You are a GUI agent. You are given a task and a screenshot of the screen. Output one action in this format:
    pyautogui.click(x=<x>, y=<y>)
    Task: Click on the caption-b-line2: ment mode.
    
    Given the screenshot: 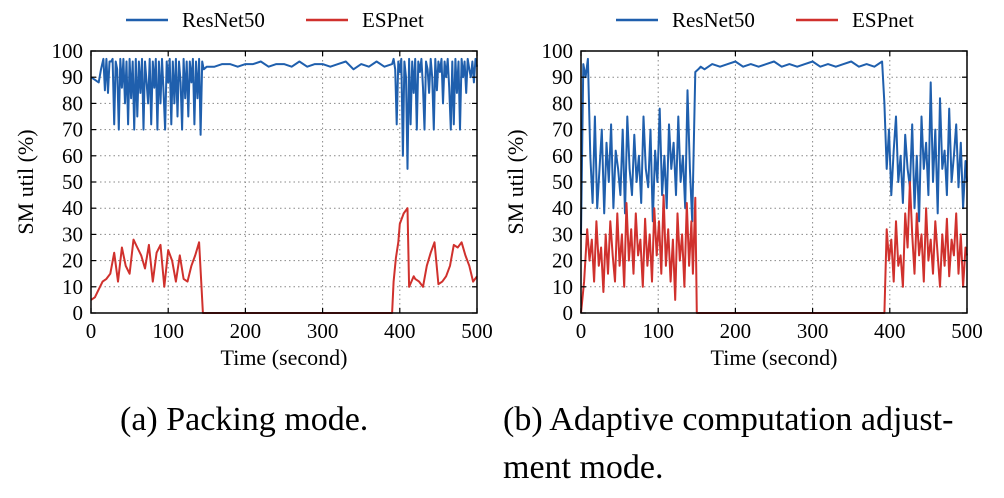 What is the action you would take?
    pyautogui.click(x=583, y=467)
    